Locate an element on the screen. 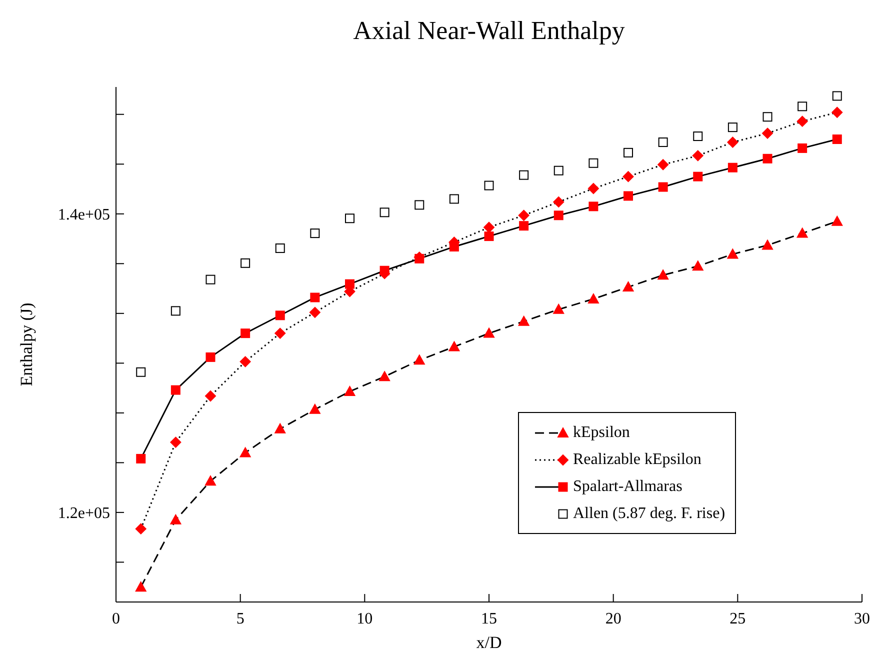 Image resolution: width=876 pixels, height=654 pixels. legend-label: Allen (5.87 deg. F. rise) is located at coordinates (649, 513).